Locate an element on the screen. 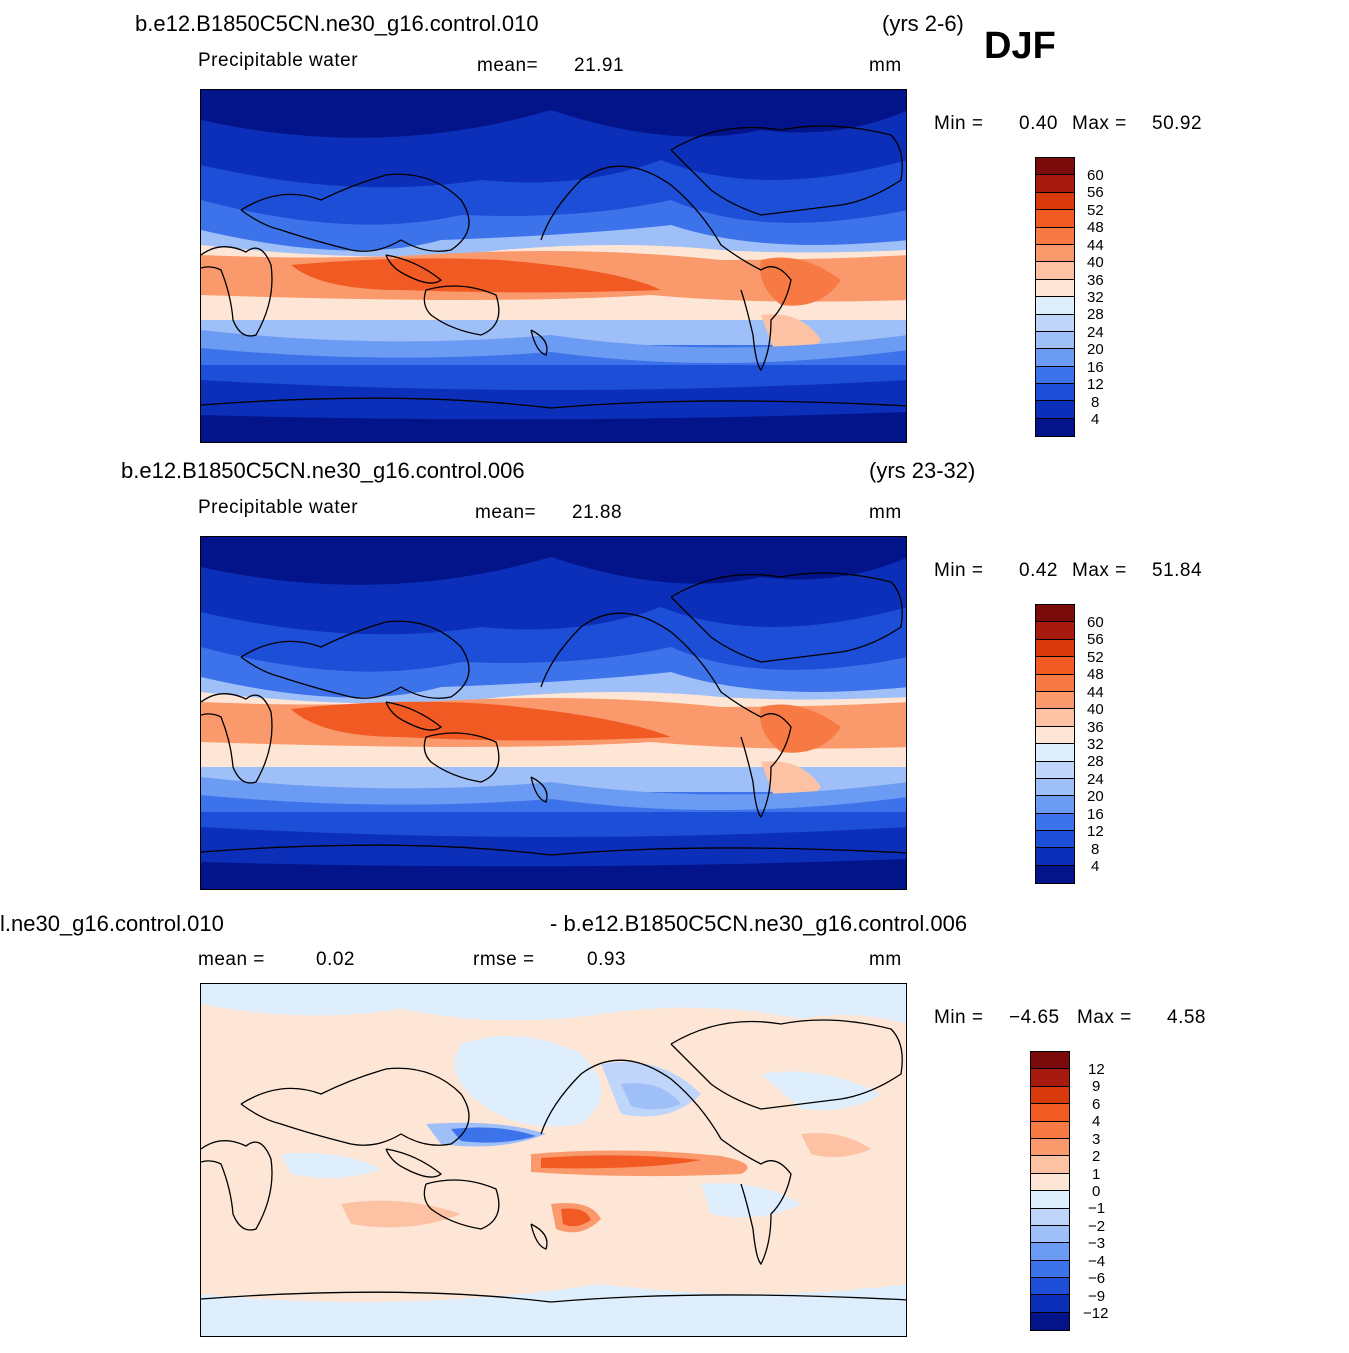 The height and width of the screenshot is (1353, 1349). colorbar-tick-label: 0 is located at coordinates (1096, 1191).